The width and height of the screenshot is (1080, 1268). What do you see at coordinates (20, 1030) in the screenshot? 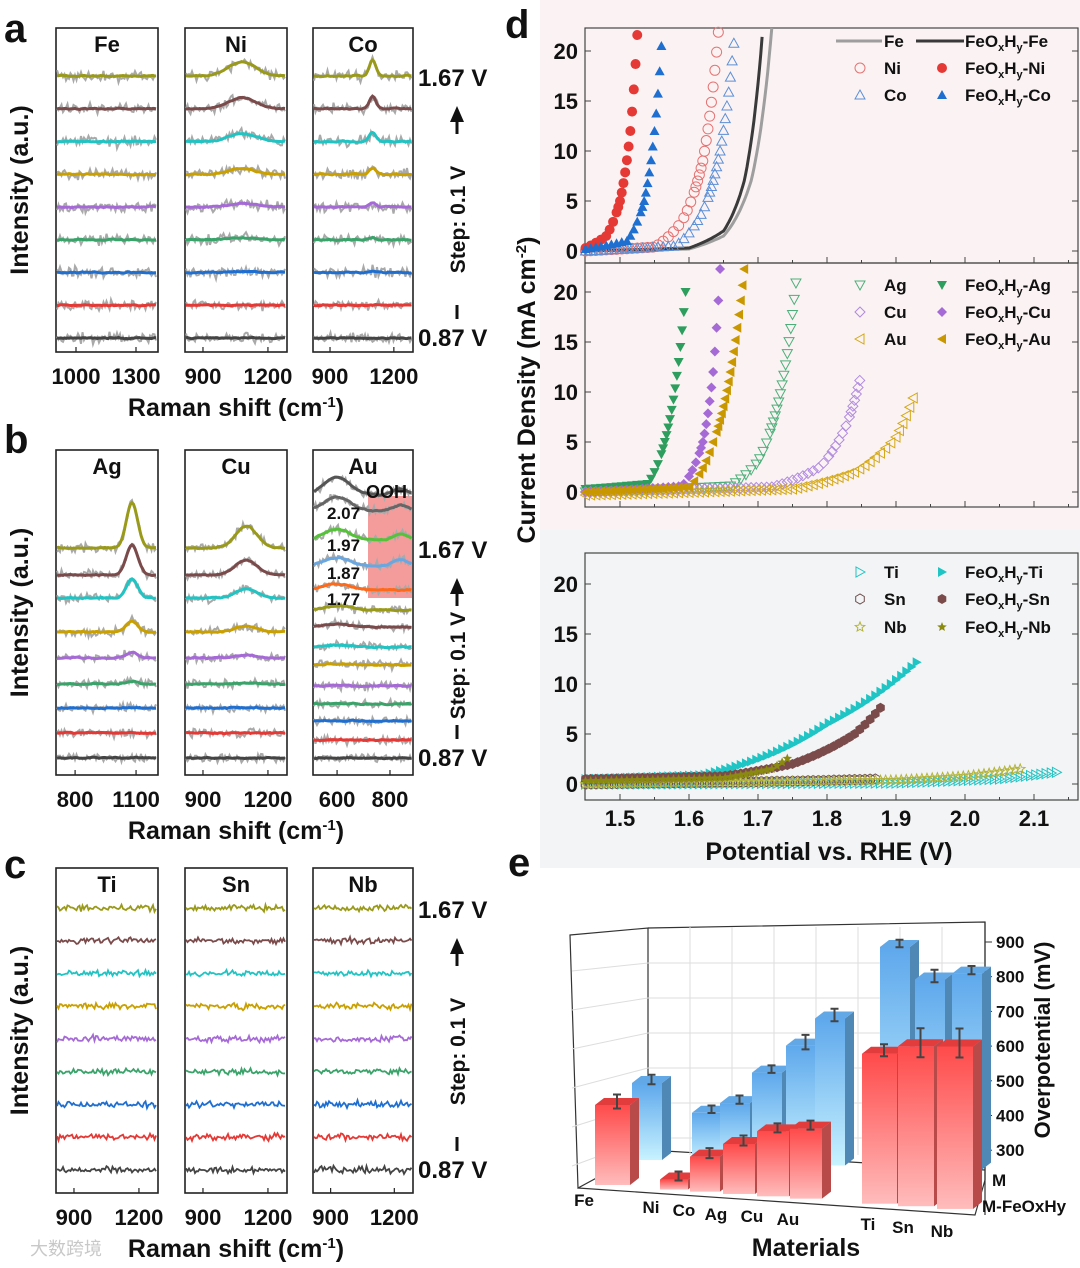
I see `y-axis-label: Intensity (a.u.)` at bounding box center [20, 1030].